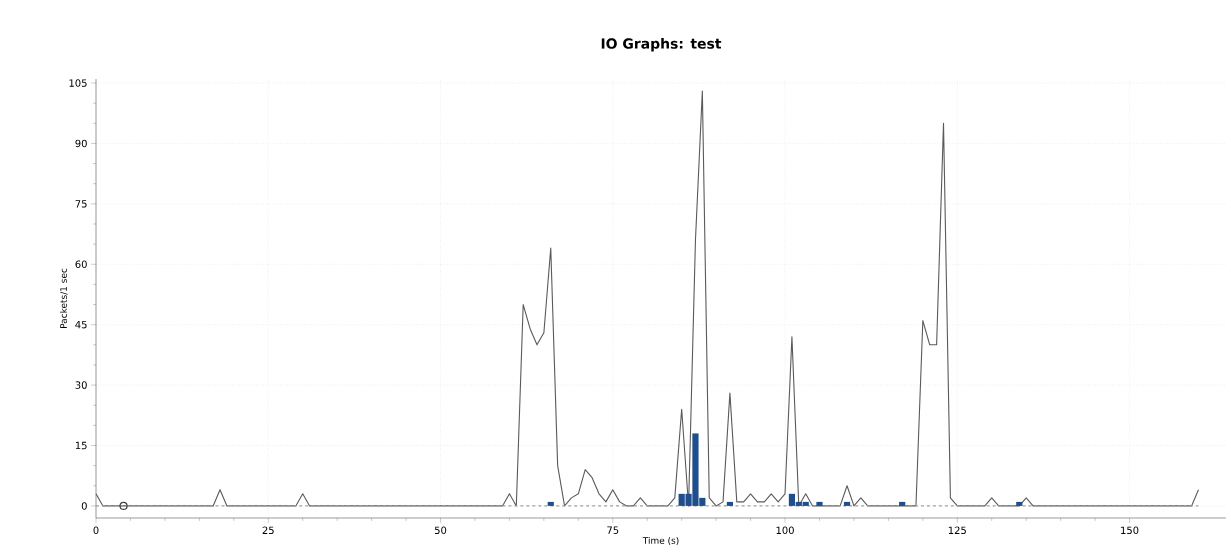 This screenshot has width=1231, height=558. I want to click on y-tick-label: 45, so click(81, 324).